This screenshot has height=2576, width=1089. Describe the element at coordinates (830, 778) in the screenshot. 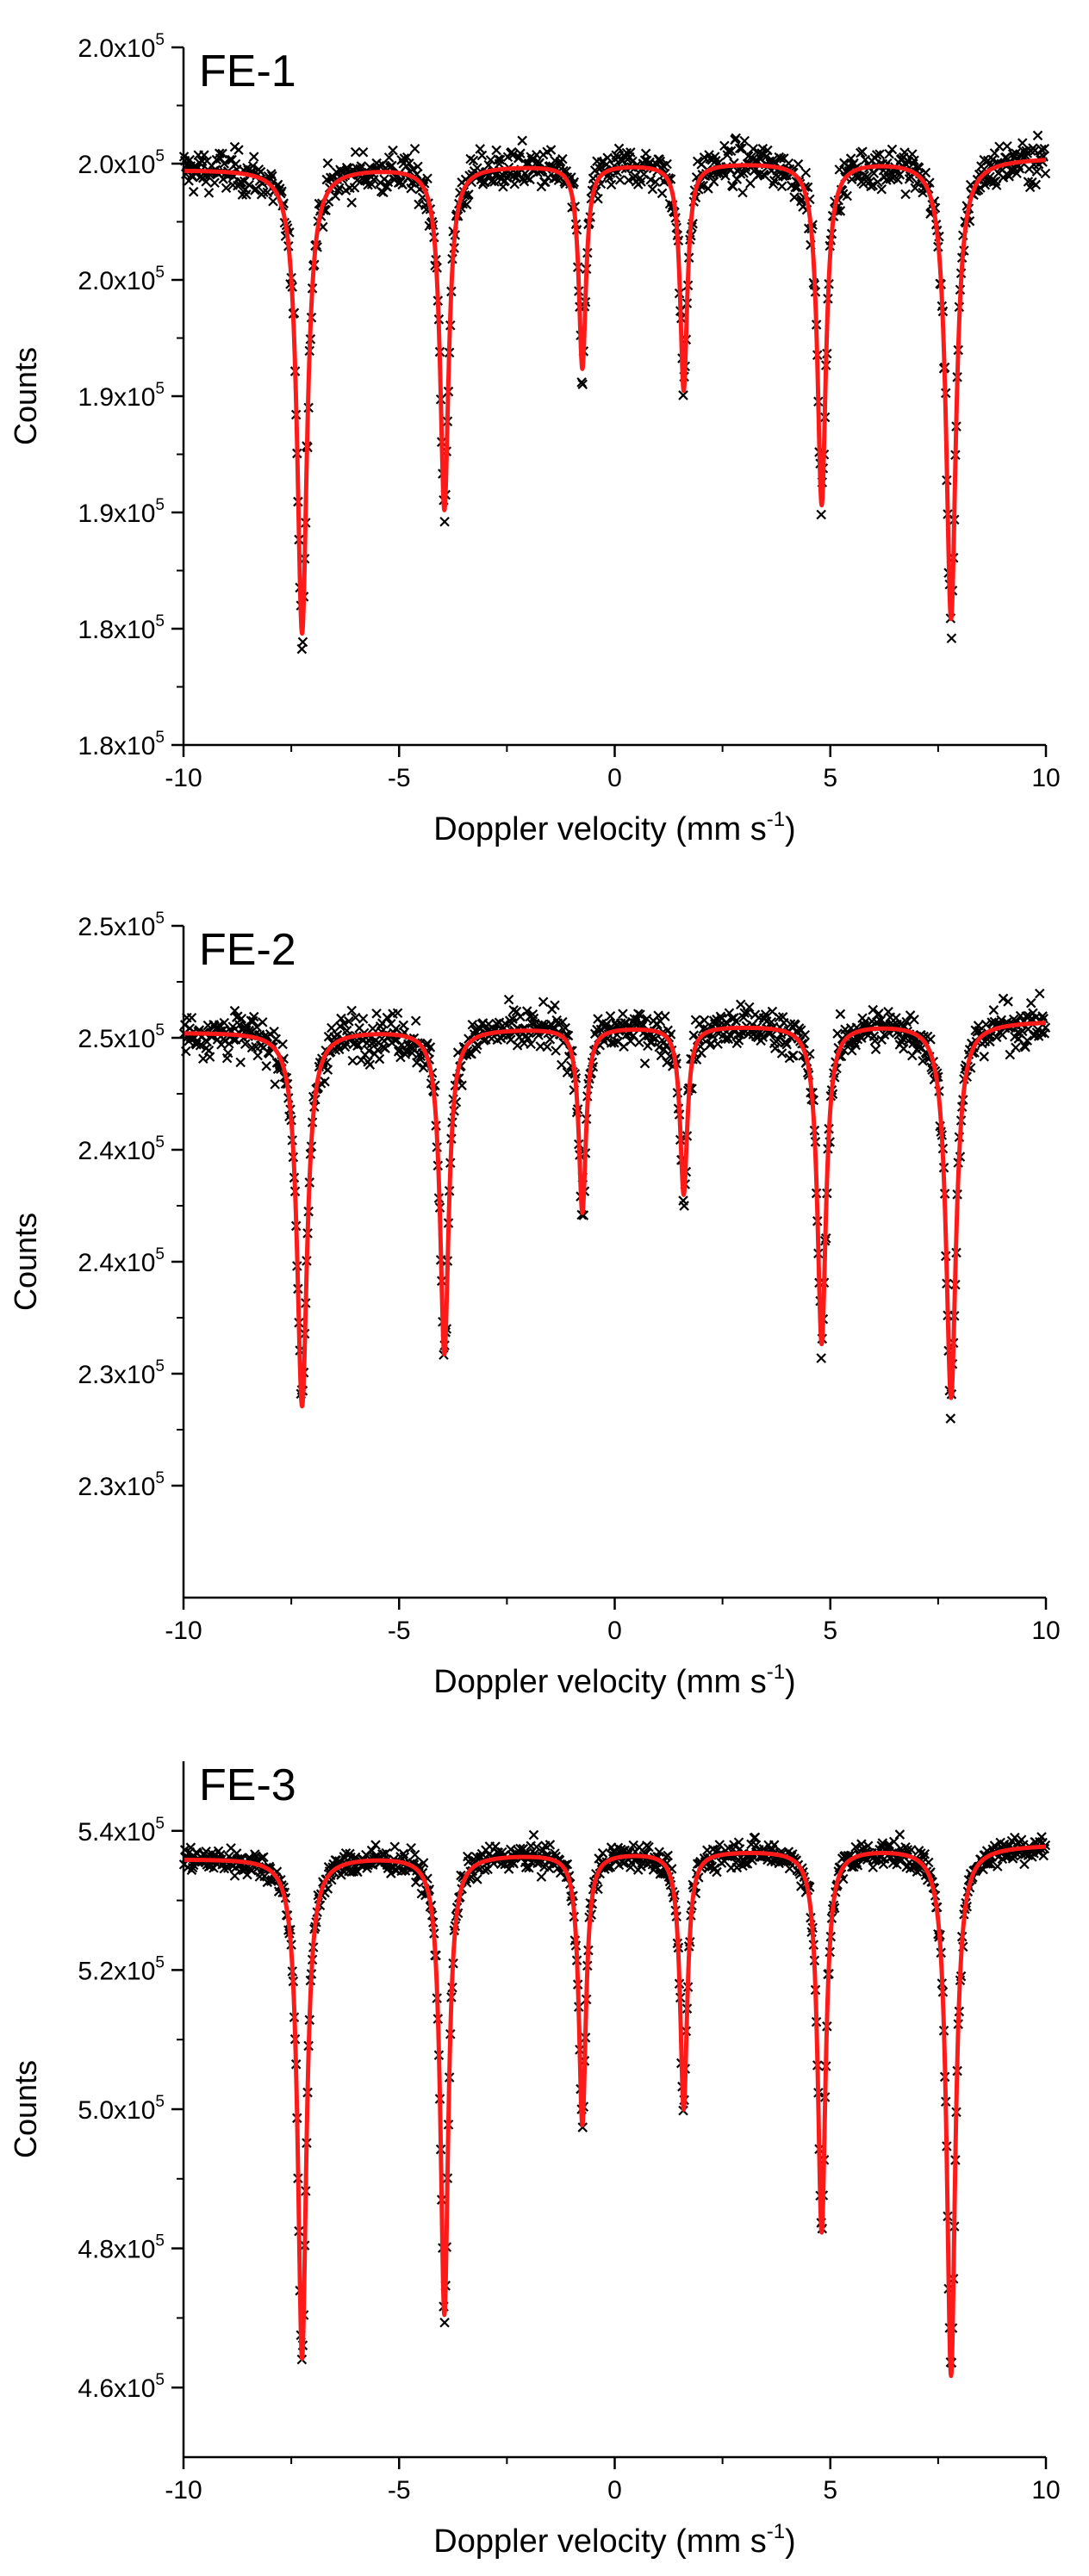

I see `x-tick-label: 5` at that location.